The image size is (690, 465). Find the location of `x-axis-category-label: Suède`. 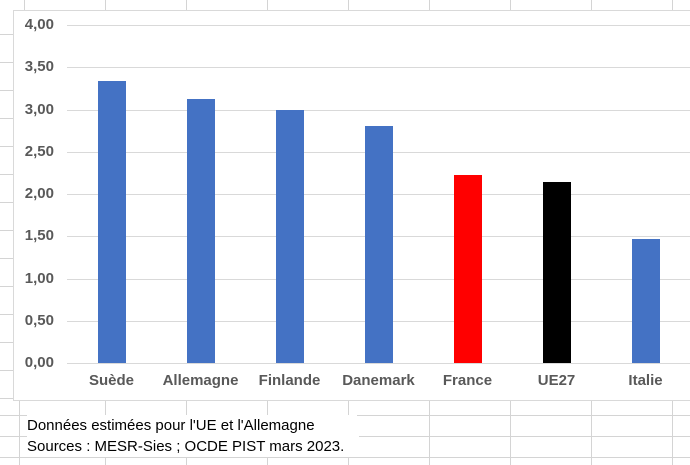

x-axis-category-label: Suède is located at coordinates (111, 380).